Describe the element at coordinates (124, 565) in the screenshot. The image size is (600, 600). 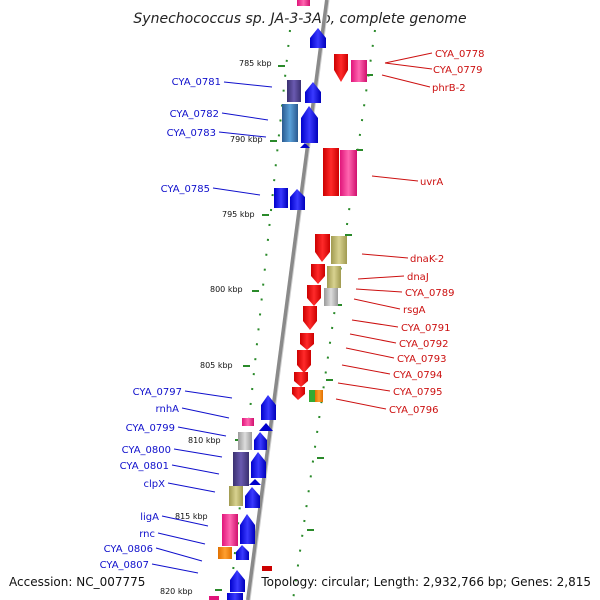
I see `gene-label-left: CYA_0807` at that location.